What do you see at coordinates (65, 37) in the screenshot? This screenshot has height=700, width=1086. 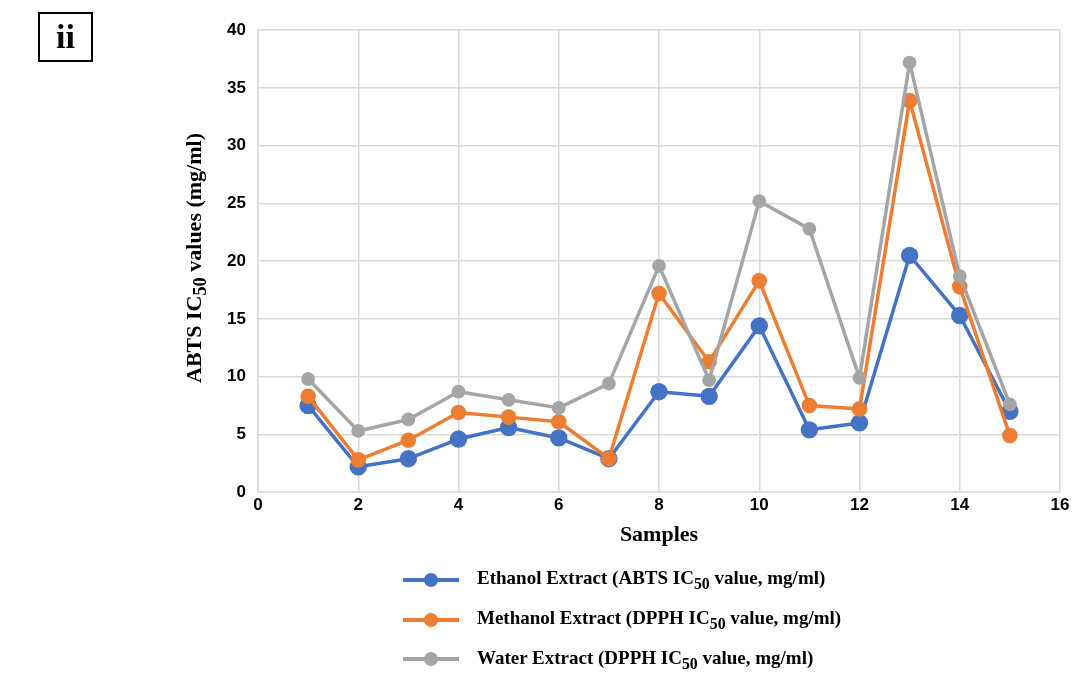 I see `text: ii` at bounding box center [65, 37].